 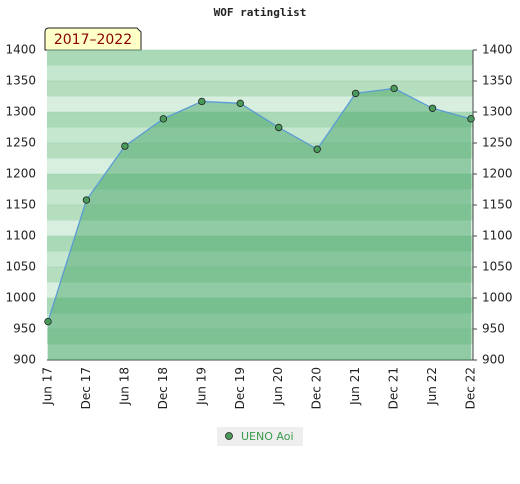 What do you see at coordinates (497, 236) in the screenshot?
I see `y2-tick-label: 1100` at bounding box center [497, 236].